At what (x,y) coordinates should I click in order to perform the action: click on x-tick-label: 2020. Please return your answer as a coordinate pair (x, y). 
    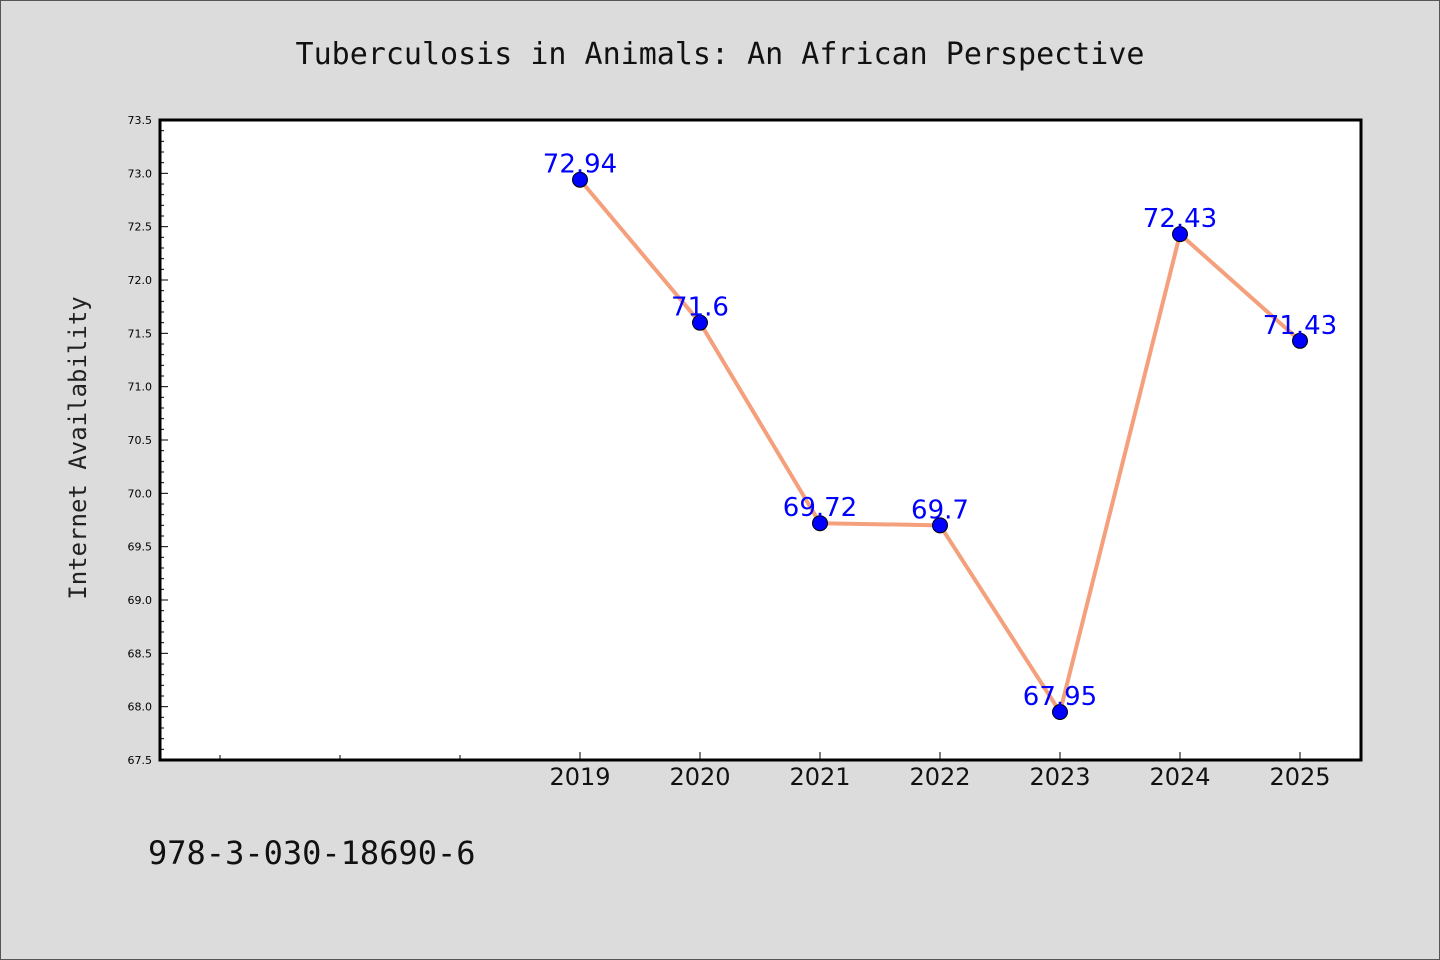
    Looking at the image, I should click on (699, 777).